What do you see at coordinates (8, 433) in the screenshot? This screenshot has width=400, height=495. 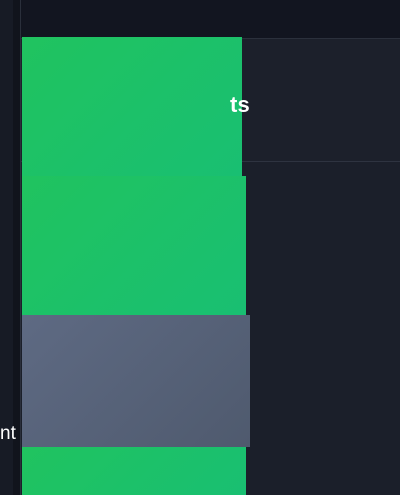 I see `slate-card-label: nt` at bounding box center [8, 433].